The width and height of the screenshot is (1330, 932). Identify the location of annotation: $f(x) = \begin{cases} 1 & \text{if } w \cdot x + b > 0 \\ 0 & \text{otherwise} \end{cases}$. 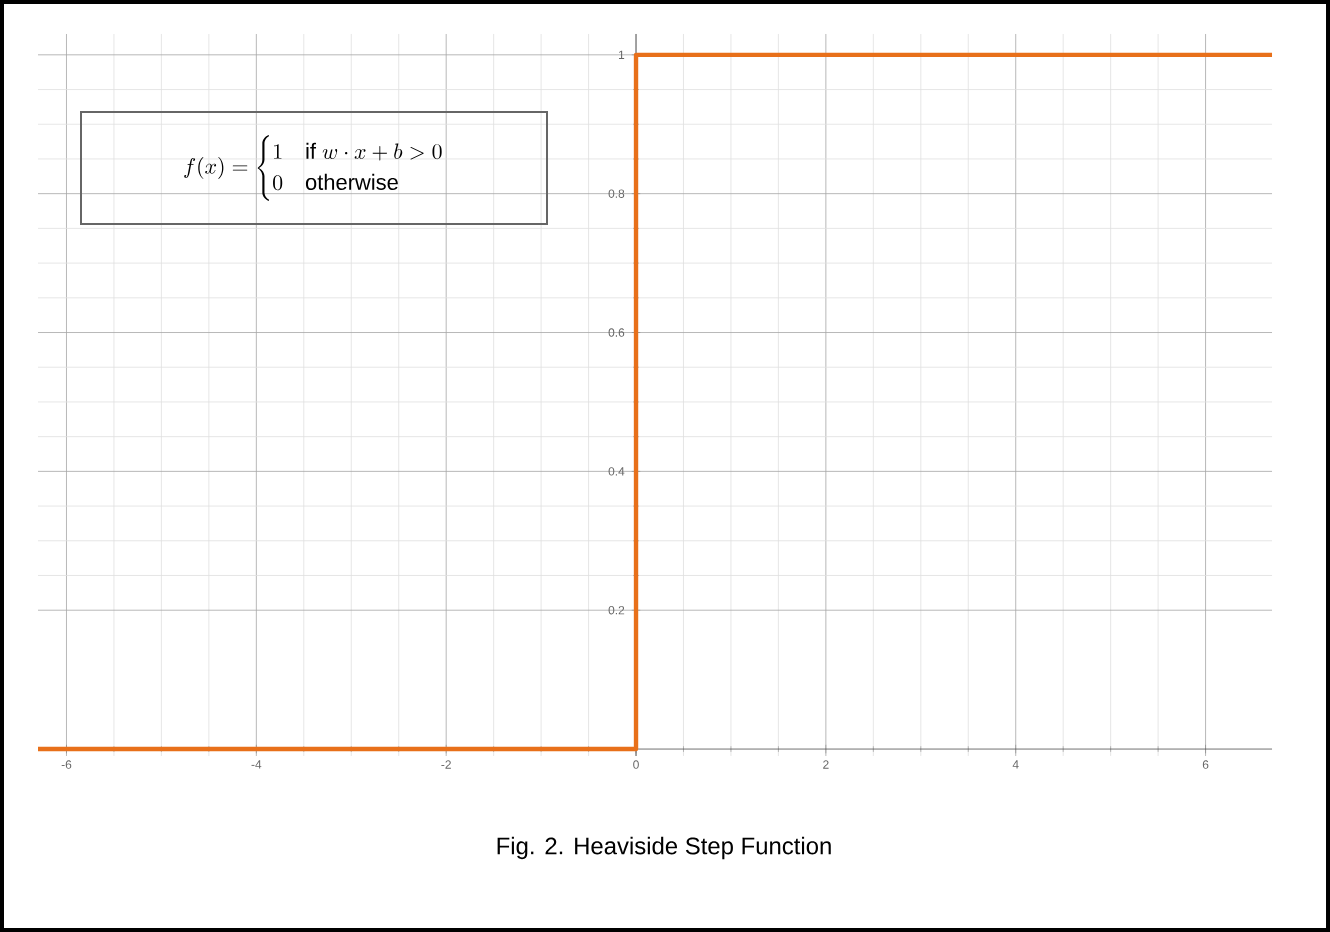
(313, 168).